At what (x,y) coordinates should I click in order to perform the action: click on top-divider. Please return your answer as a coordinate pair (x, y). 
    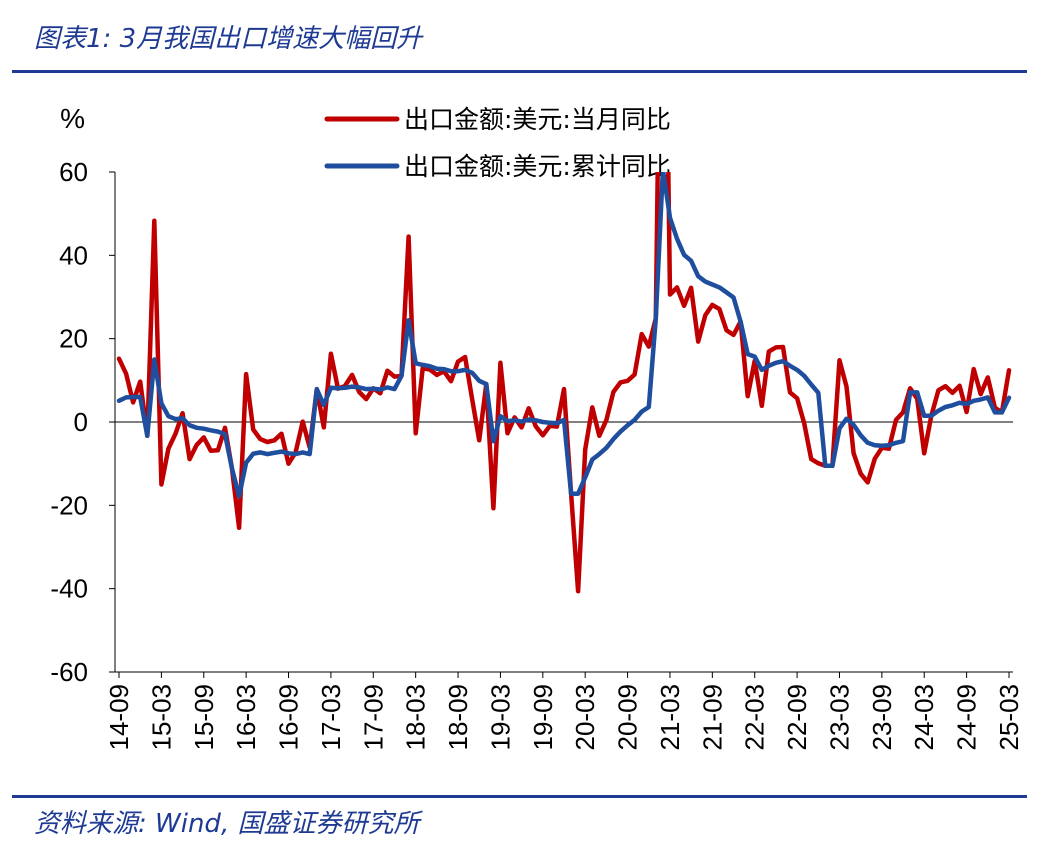
    Looking at the image, I should click on (519, 71).